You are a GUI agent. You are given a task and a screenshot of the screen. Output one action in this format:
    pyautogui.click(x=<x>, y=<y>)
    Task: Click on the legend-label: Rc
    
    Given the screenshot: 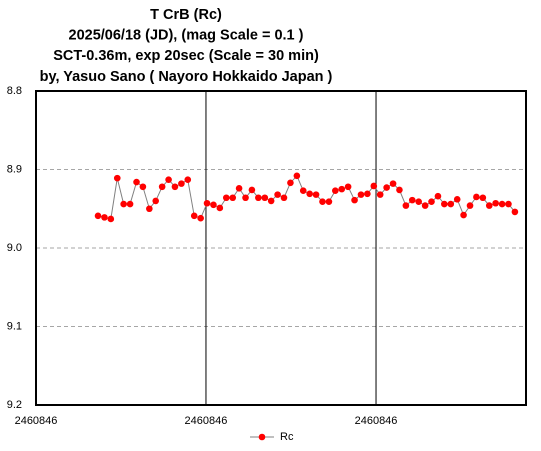 What is the action you would take?
    pyautogui.click(x=287, y=437)
    